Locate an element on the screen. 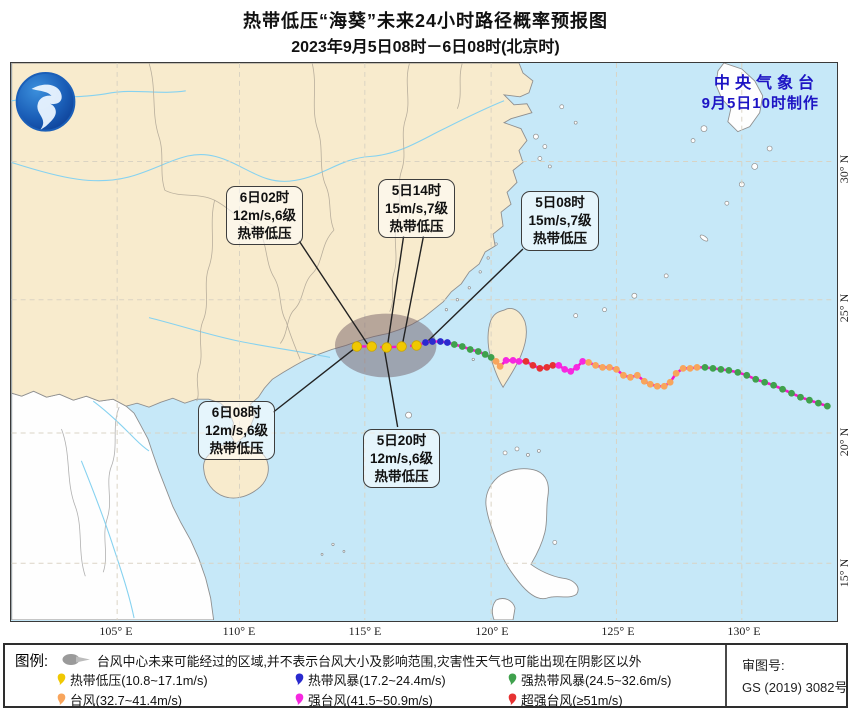  forecast-callout: 5日14时 15m/s,7级 热带低压 is located at coordinates (416, 208).